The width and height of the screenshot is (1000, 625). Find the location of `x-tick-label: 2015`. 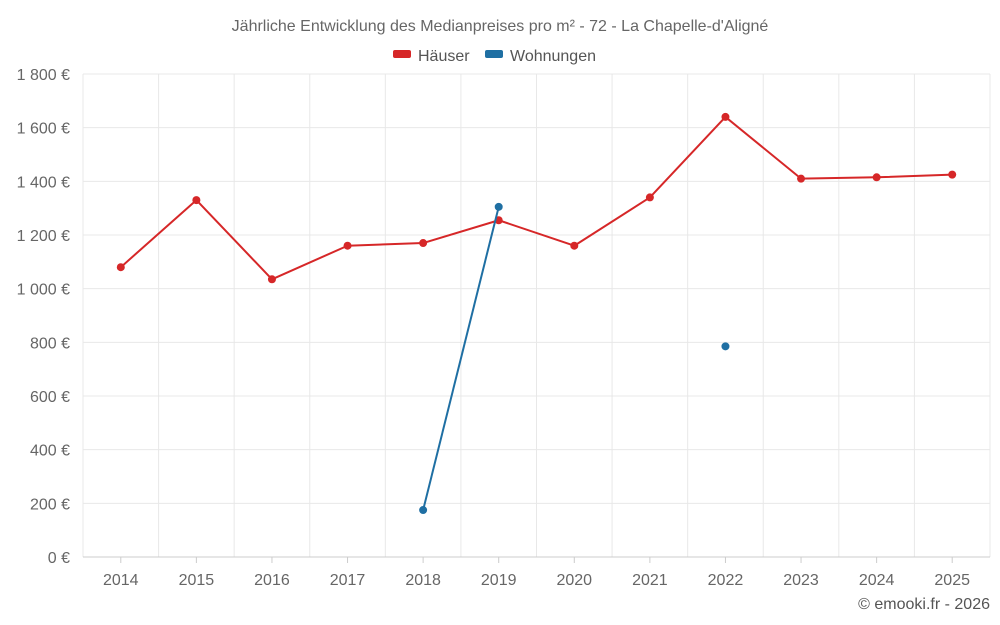

x-tick-label: 2015 is located at coordinates (197, 580).